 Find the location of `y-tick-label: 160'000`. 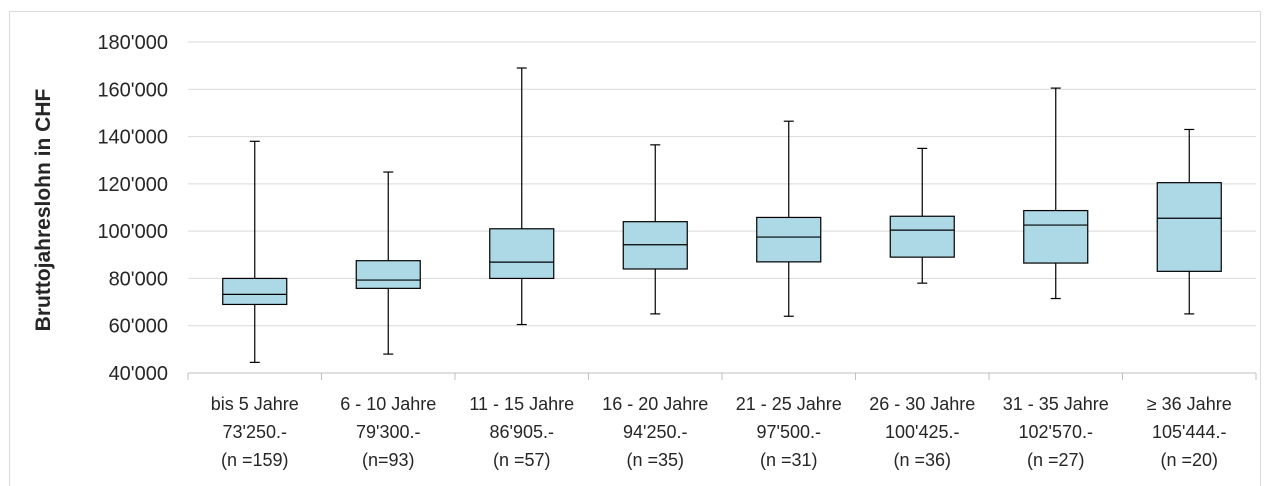

y-tick-label: 160'000 is located at coordinates (132, 90).